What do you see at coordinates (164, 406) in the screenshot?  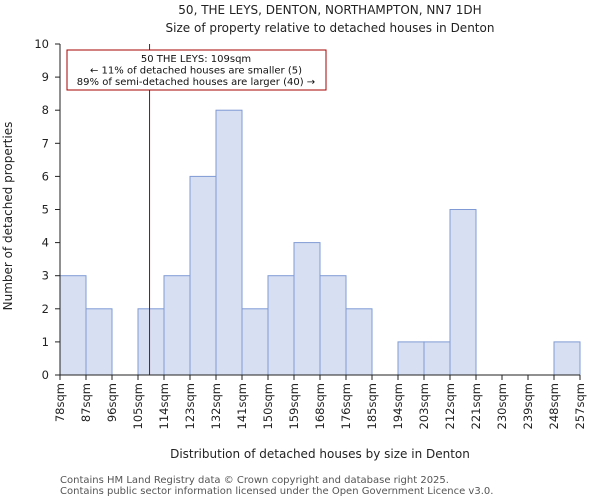 I see `x-tick-label: 114sqm` at bounding box center [164, 406].